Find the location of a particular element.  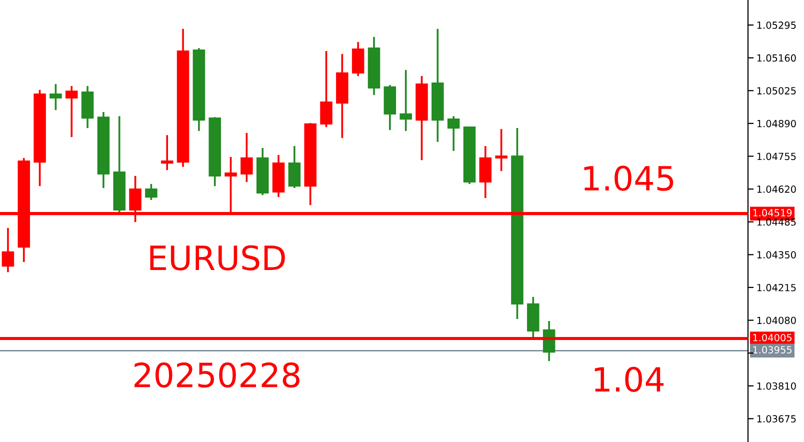

y-tick-label: 1.04080 is located at coordinates (776, 320).